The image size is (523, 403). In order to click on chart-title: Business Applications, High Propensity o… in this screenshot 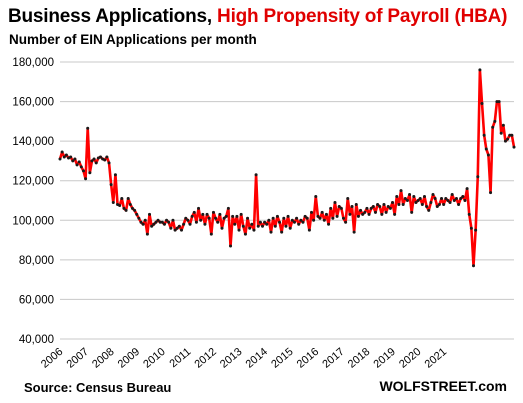, I will do `click(257, 17)`.